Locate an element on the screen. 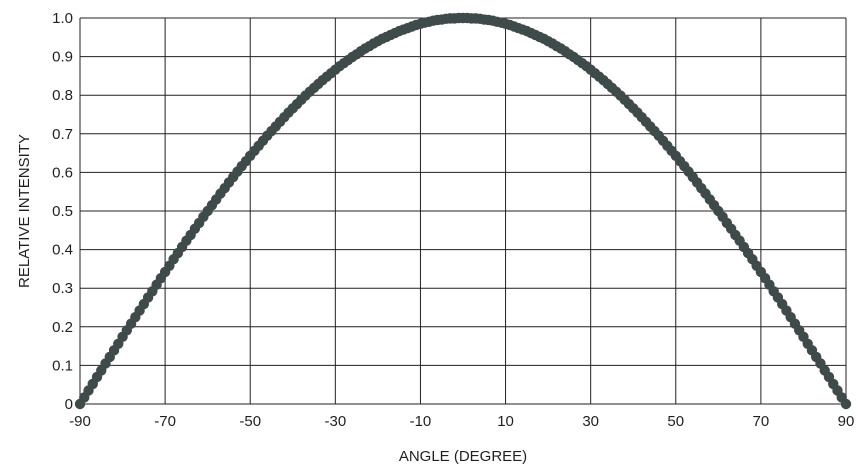 The width and height of the screenshot is (861, 467). y-tick-labels: 0 0.1 0.2 0.3 0.4 0.5 0.6 0.7 0.8 0.9 1.0 is located at coordinates (62, 211).